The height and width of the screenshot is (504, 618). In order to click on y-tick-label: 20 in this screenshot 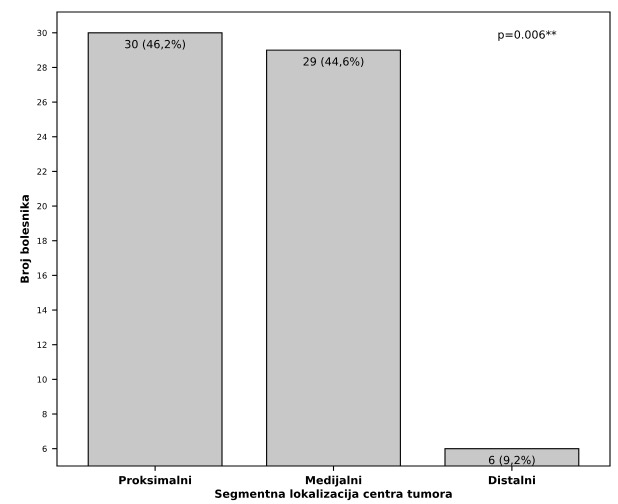, I will do `click(42, 206)`.